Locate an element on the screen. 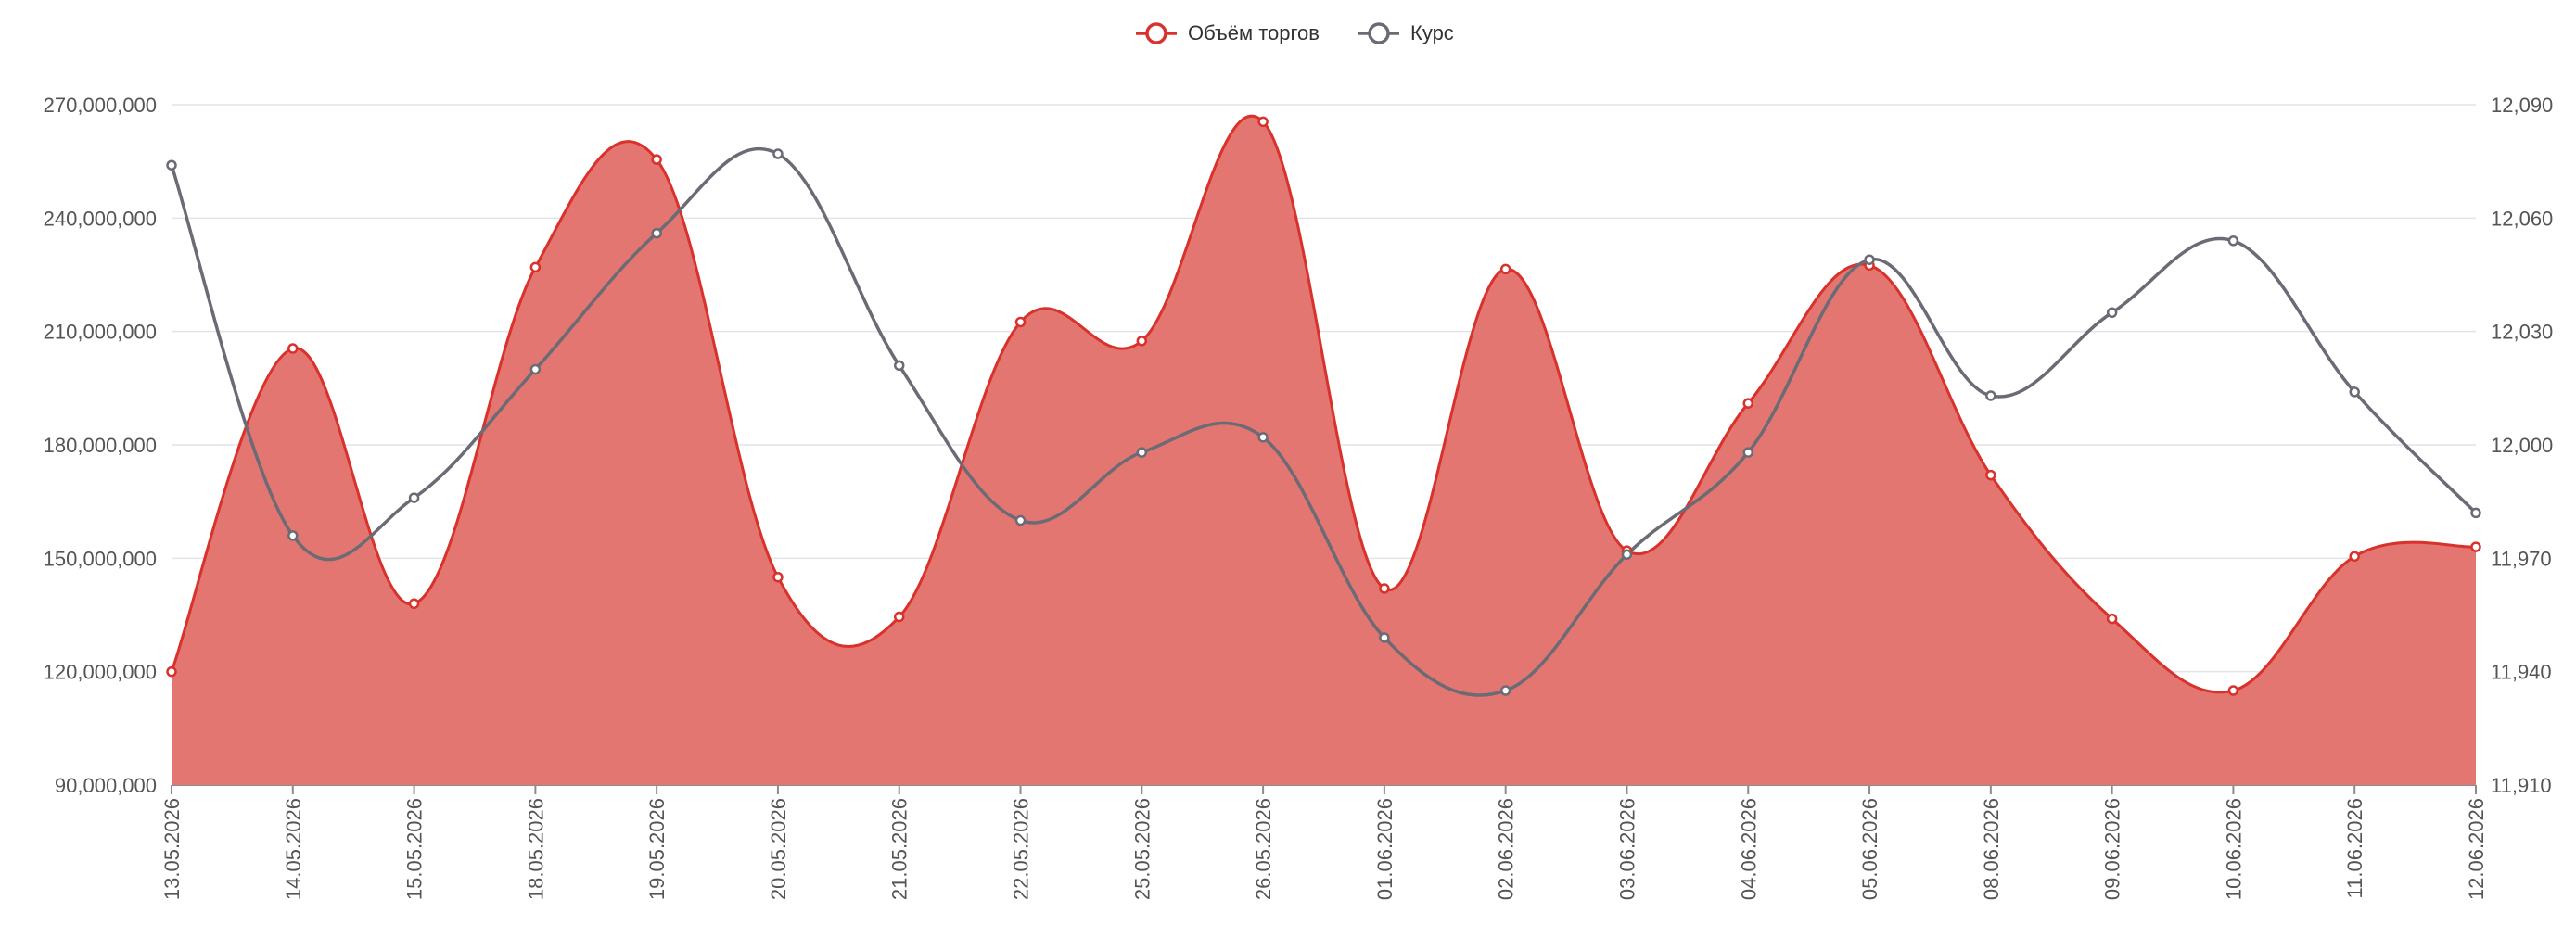  x-tick-label: 25.05.2026 is located at coordinates (1142, 849).